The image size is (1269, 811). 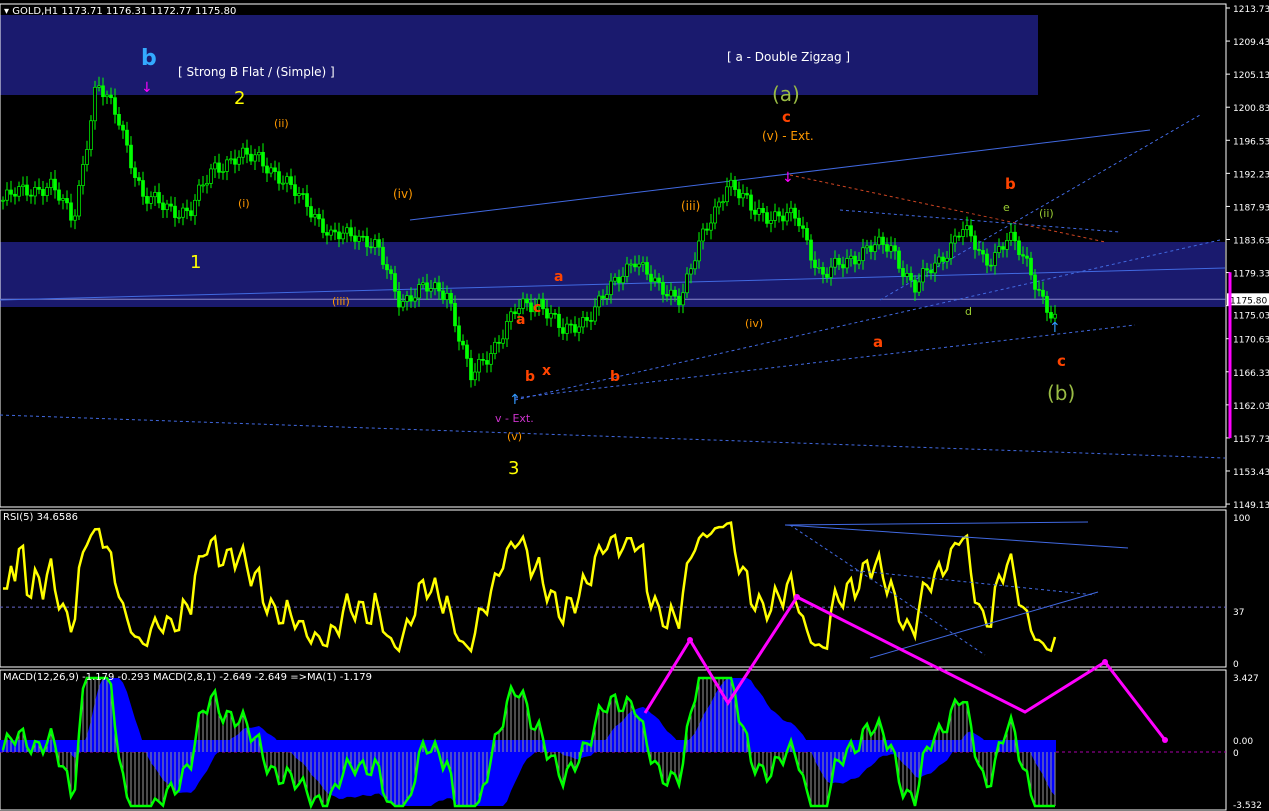 What do you see at coordinates (956, 536) in the screenshot?
I see `rsi-trendline` at bounding box center [956, 536].